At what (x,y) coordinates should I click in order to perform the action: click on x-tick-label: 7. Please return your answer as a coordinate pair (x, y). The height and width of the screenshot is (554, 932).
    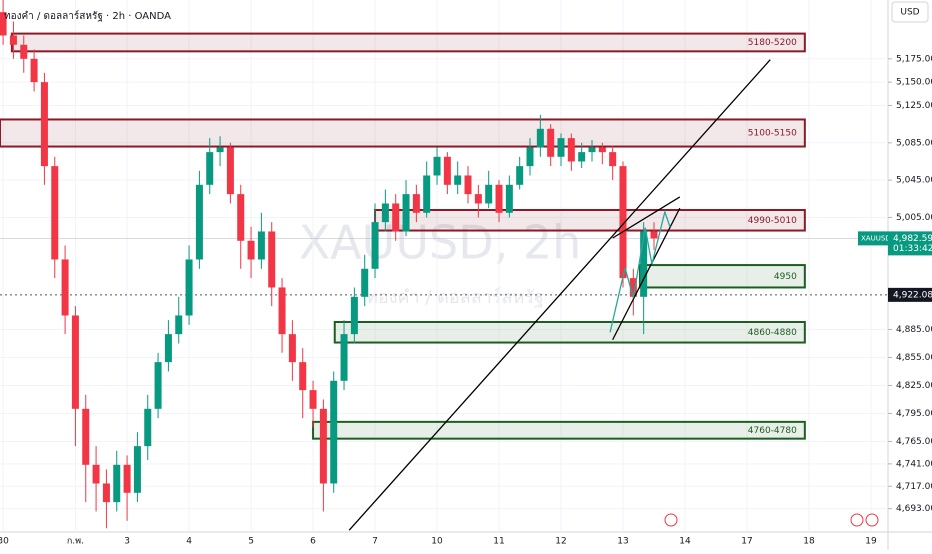
    Looking at the image, I should click on (375, 542).